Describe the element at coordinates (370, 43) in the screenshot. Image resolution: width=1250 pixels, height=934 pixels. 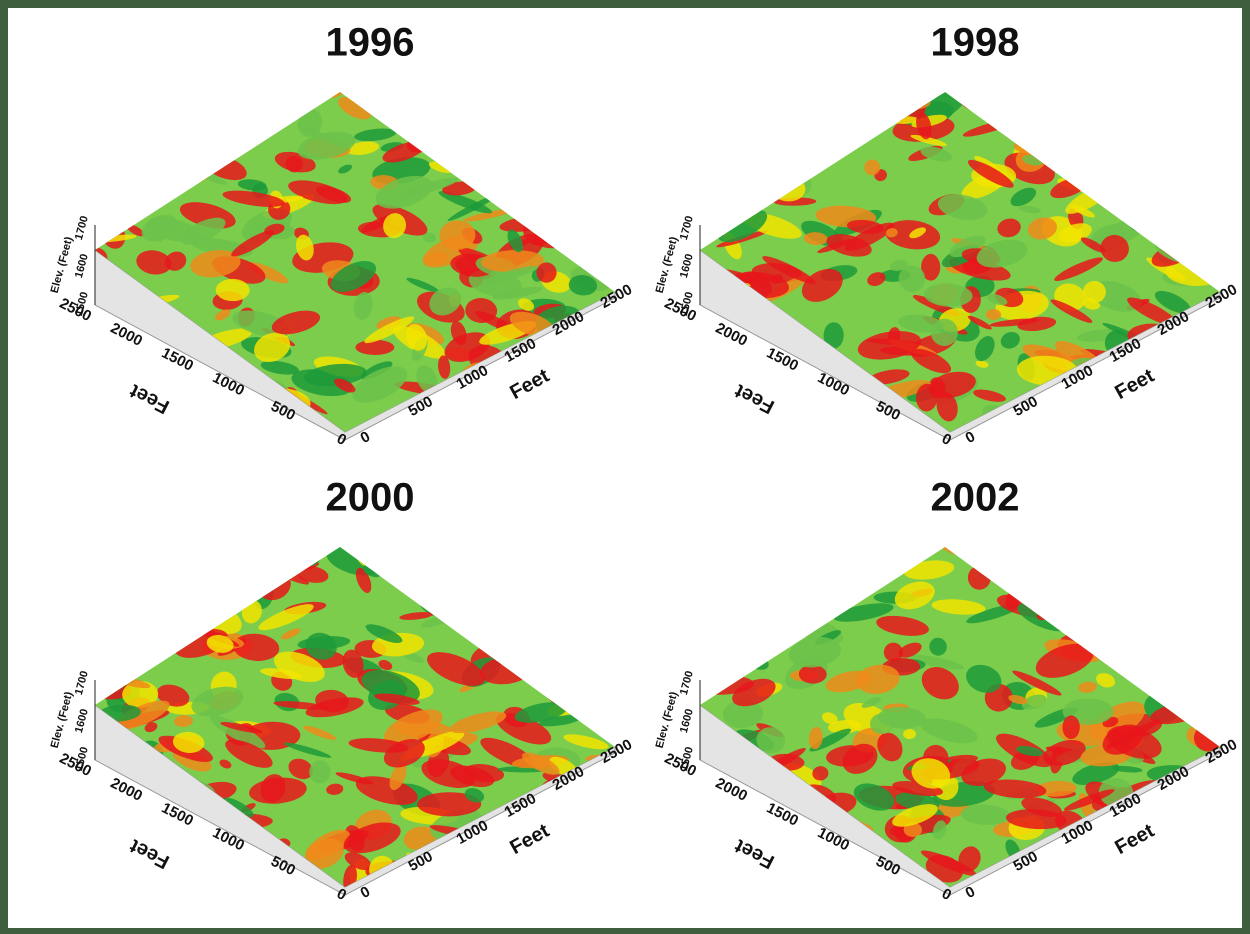
I see `panel-title: 1996` at that location.